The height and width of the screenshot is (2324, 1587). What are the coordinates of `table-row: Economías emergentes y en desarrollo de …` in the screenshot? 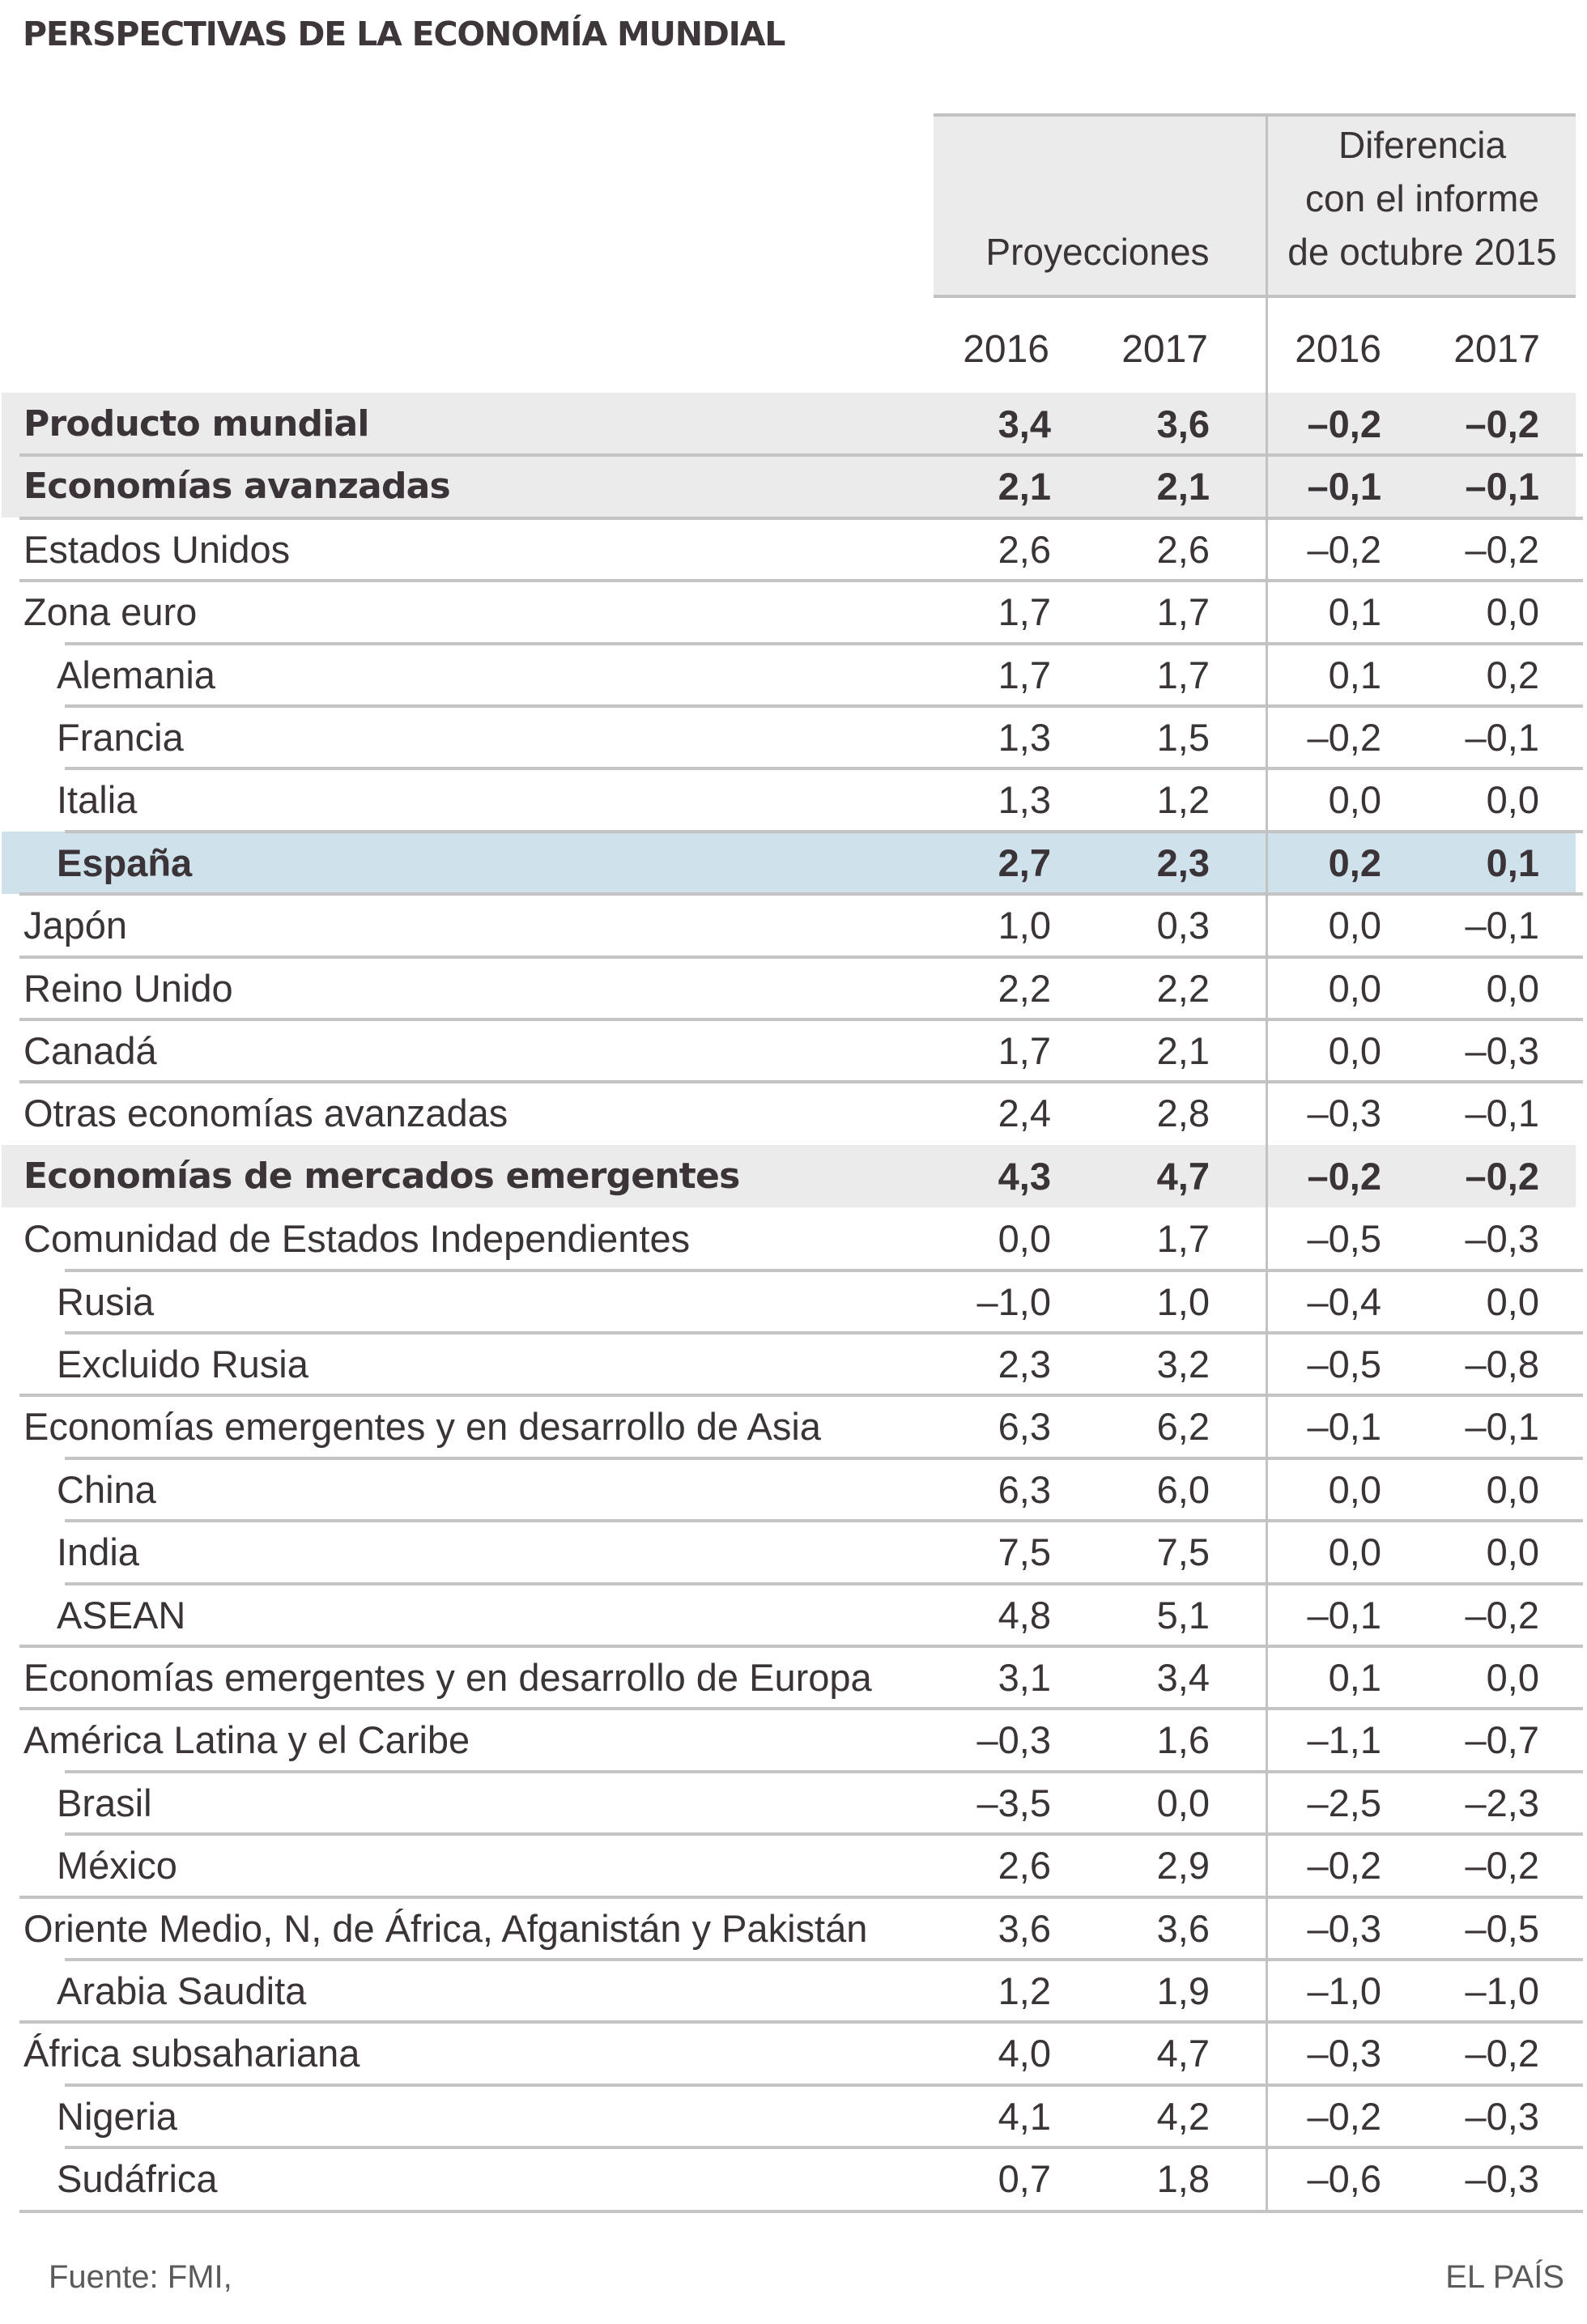 It's located at (794, 1677).